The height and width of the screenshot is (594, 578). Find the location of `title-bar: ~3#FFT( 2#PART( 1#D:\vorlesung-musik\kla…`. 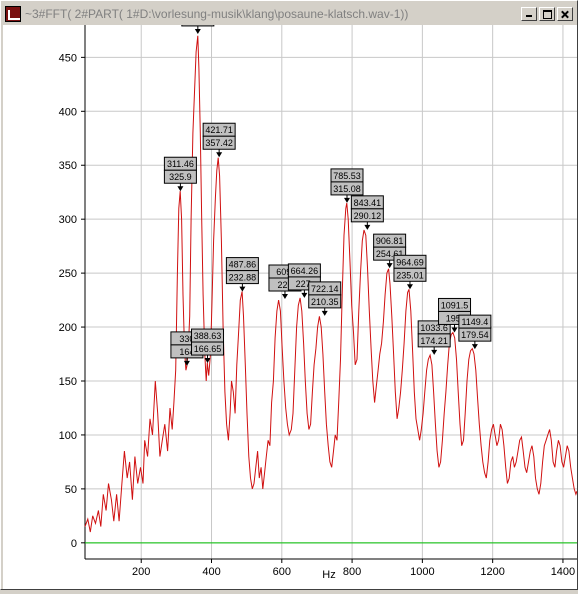

title-bar: ~3#FFT( 2#PART( 1#D:\vorlesung-musik\kla… is located at coordinates (289, 13).